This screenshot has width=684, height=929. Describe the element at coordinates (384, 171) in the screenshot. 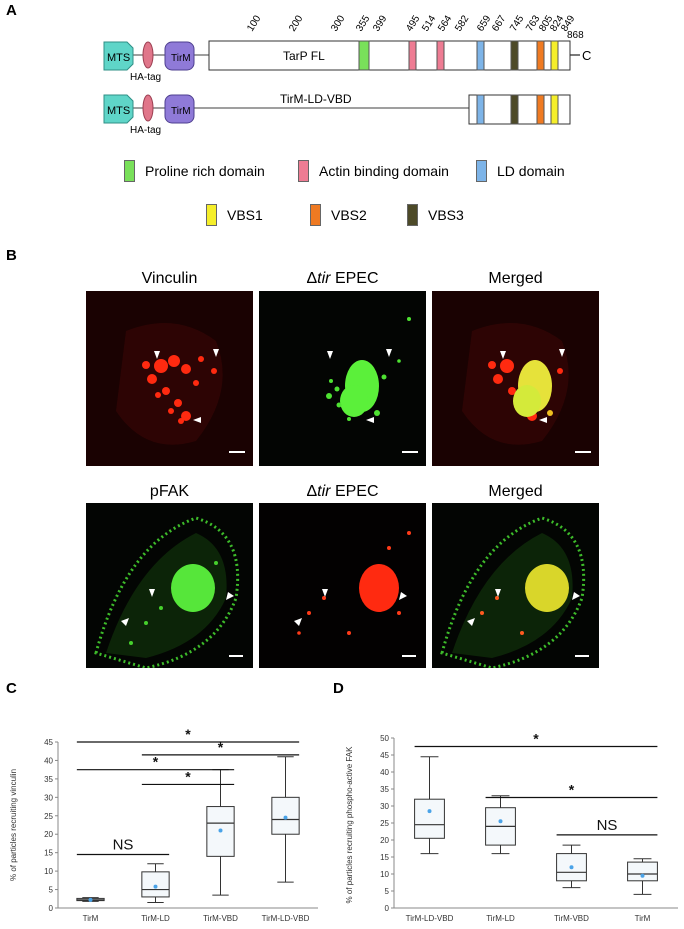

I see `legend-actin-label: Actin binding domain` at that location.